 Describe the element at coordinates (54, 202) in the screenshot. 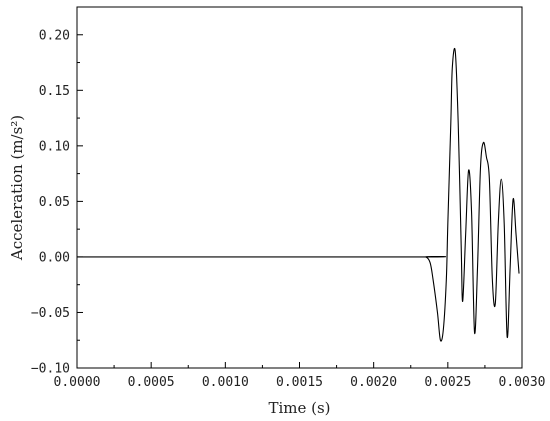

I see `y-tick-label: 0.05` at that location.